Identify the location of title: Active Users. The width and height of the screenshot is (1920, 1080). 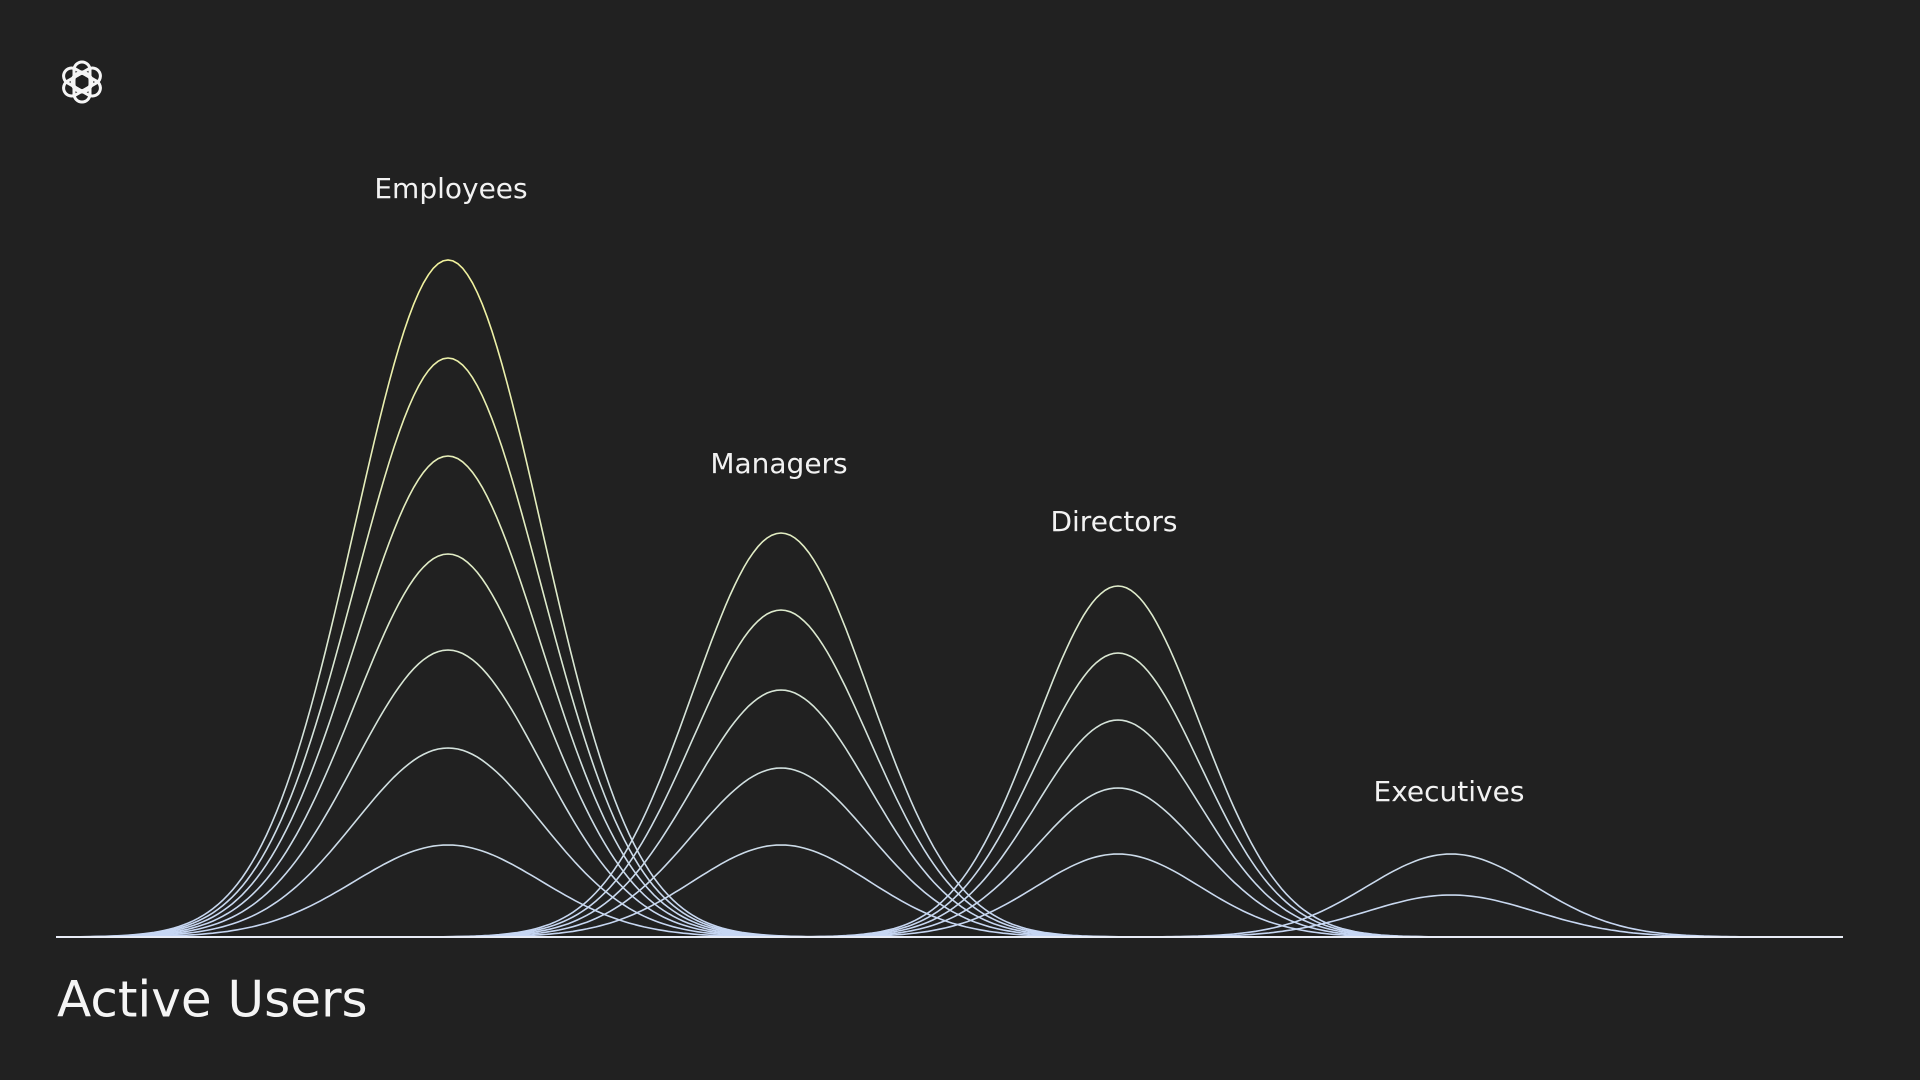
(212, 1000).